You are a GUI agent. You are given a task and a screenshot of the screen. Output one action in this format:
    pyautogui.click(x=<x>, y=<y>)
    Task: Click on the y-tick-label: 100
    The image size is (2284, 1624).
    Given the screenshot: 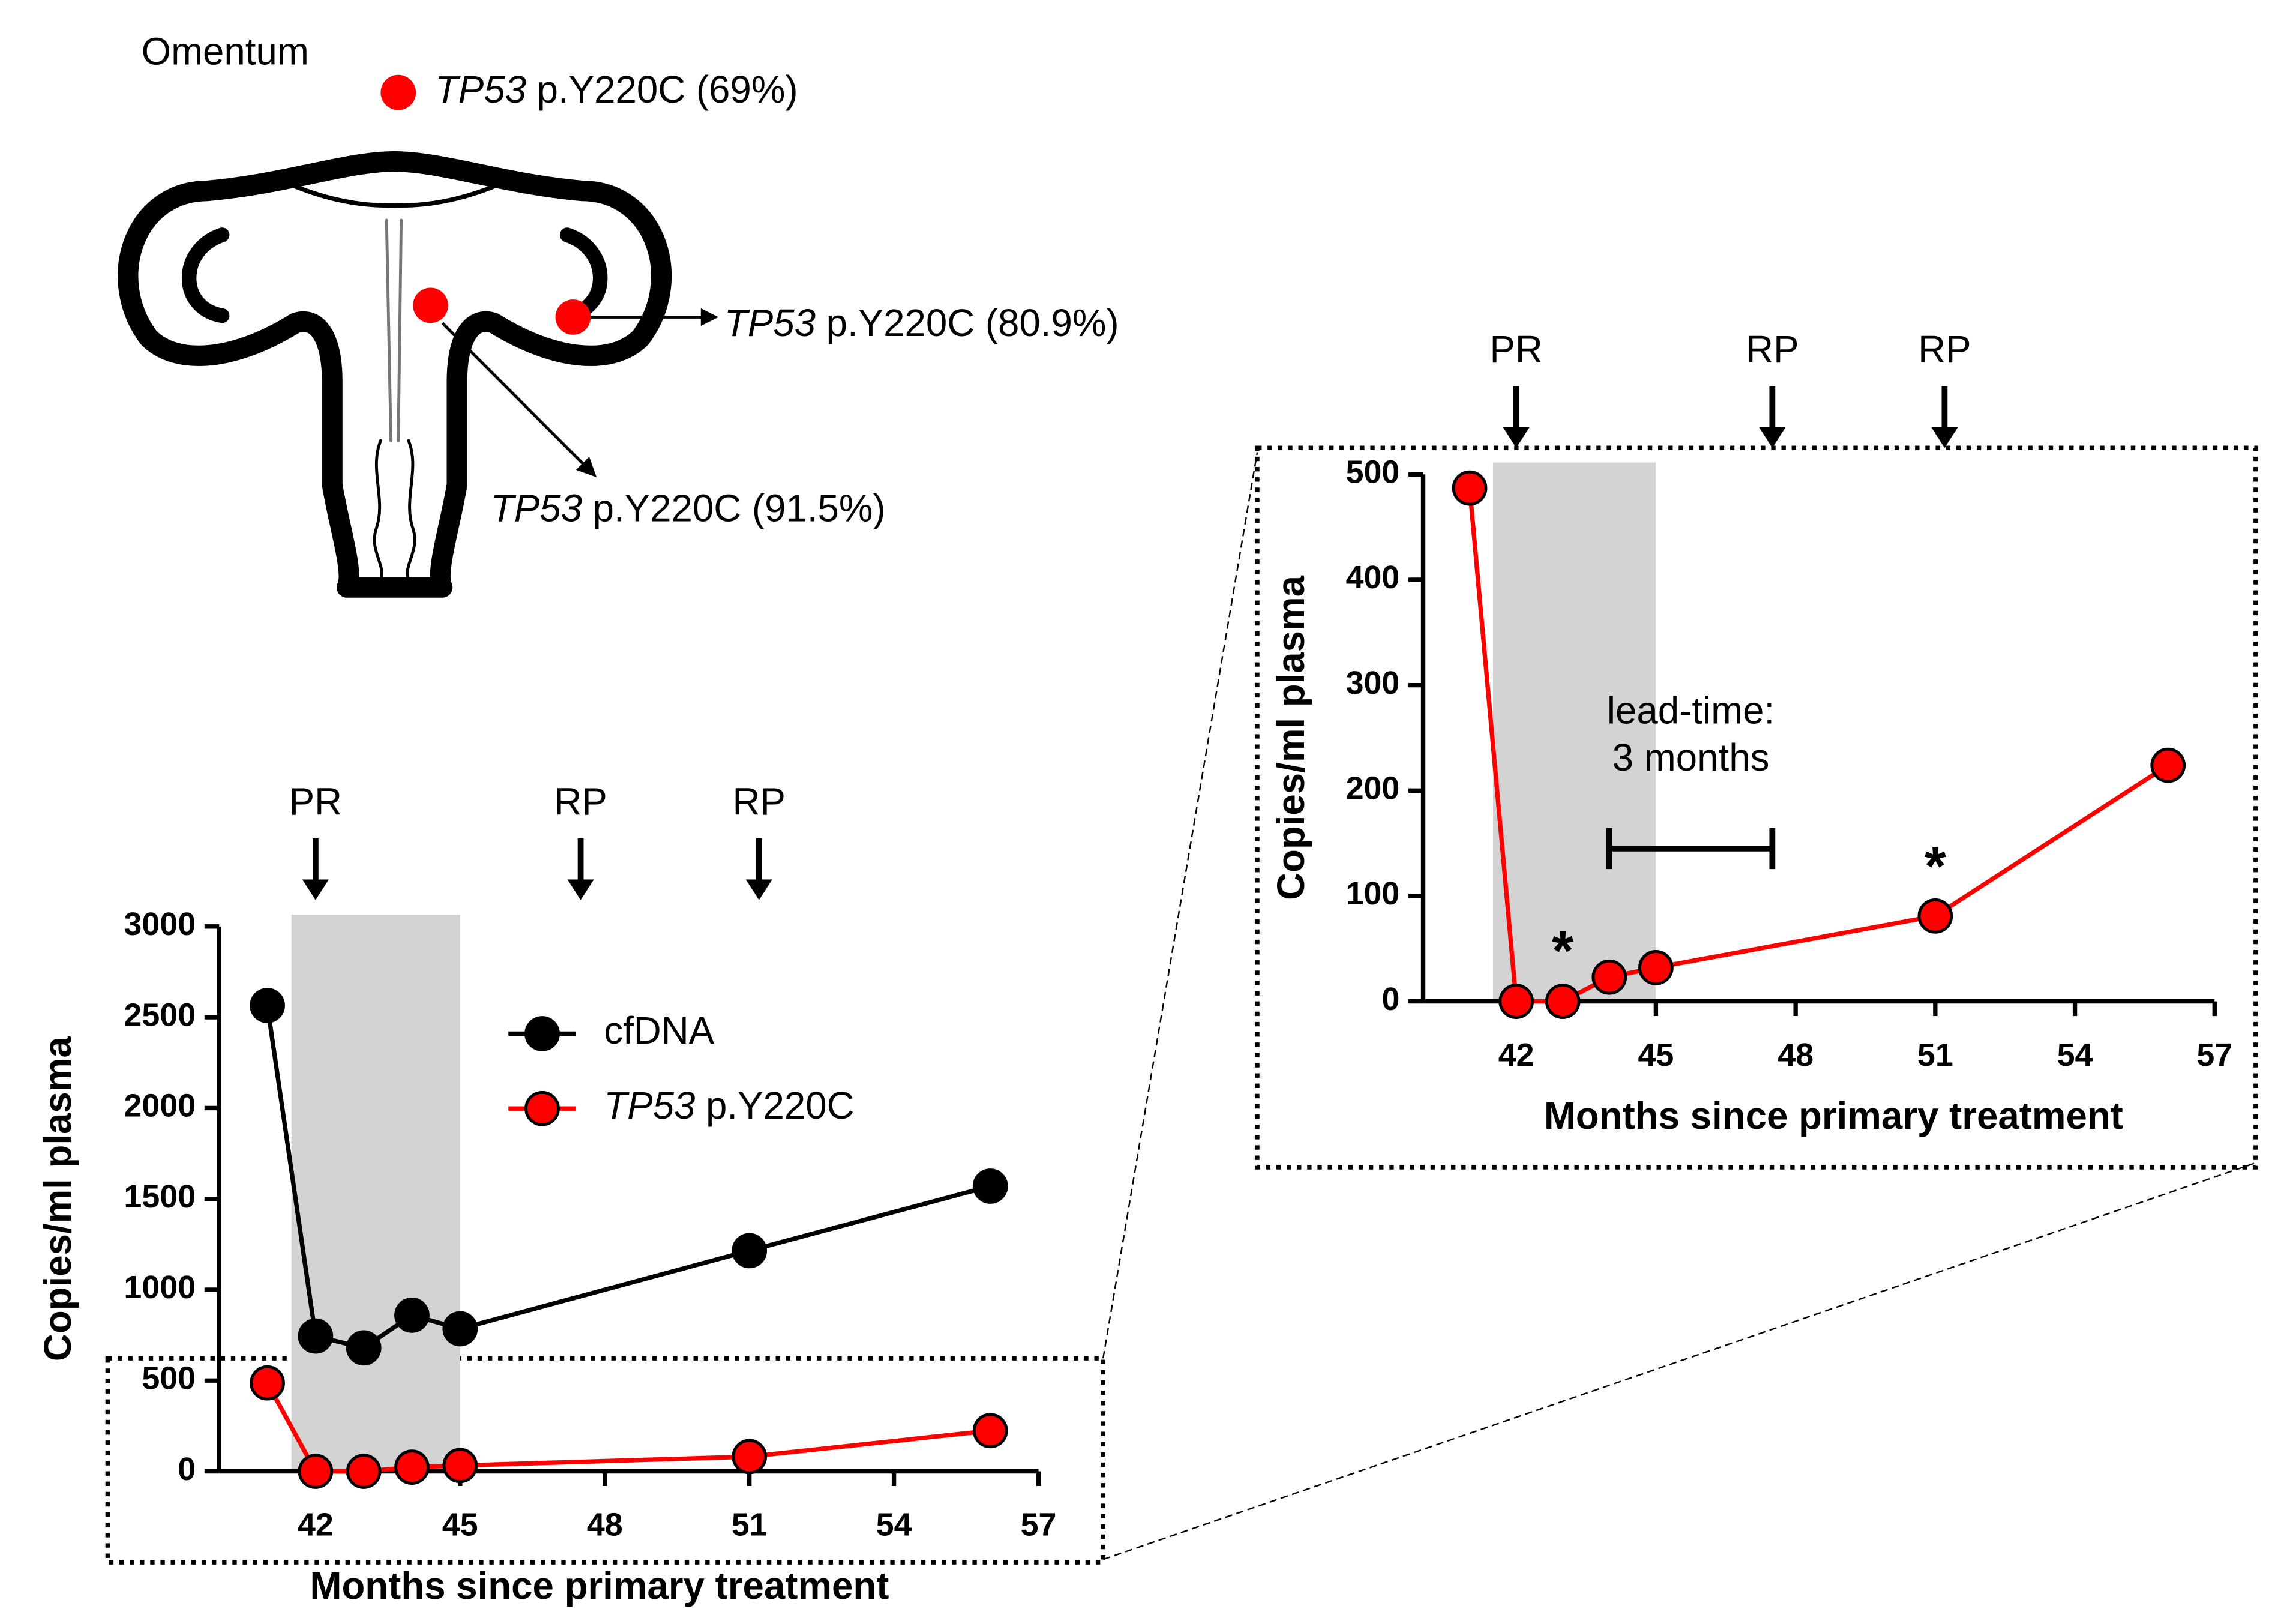 What is the action you would take?
    pyautogui.click(x=1373, y=894)
    